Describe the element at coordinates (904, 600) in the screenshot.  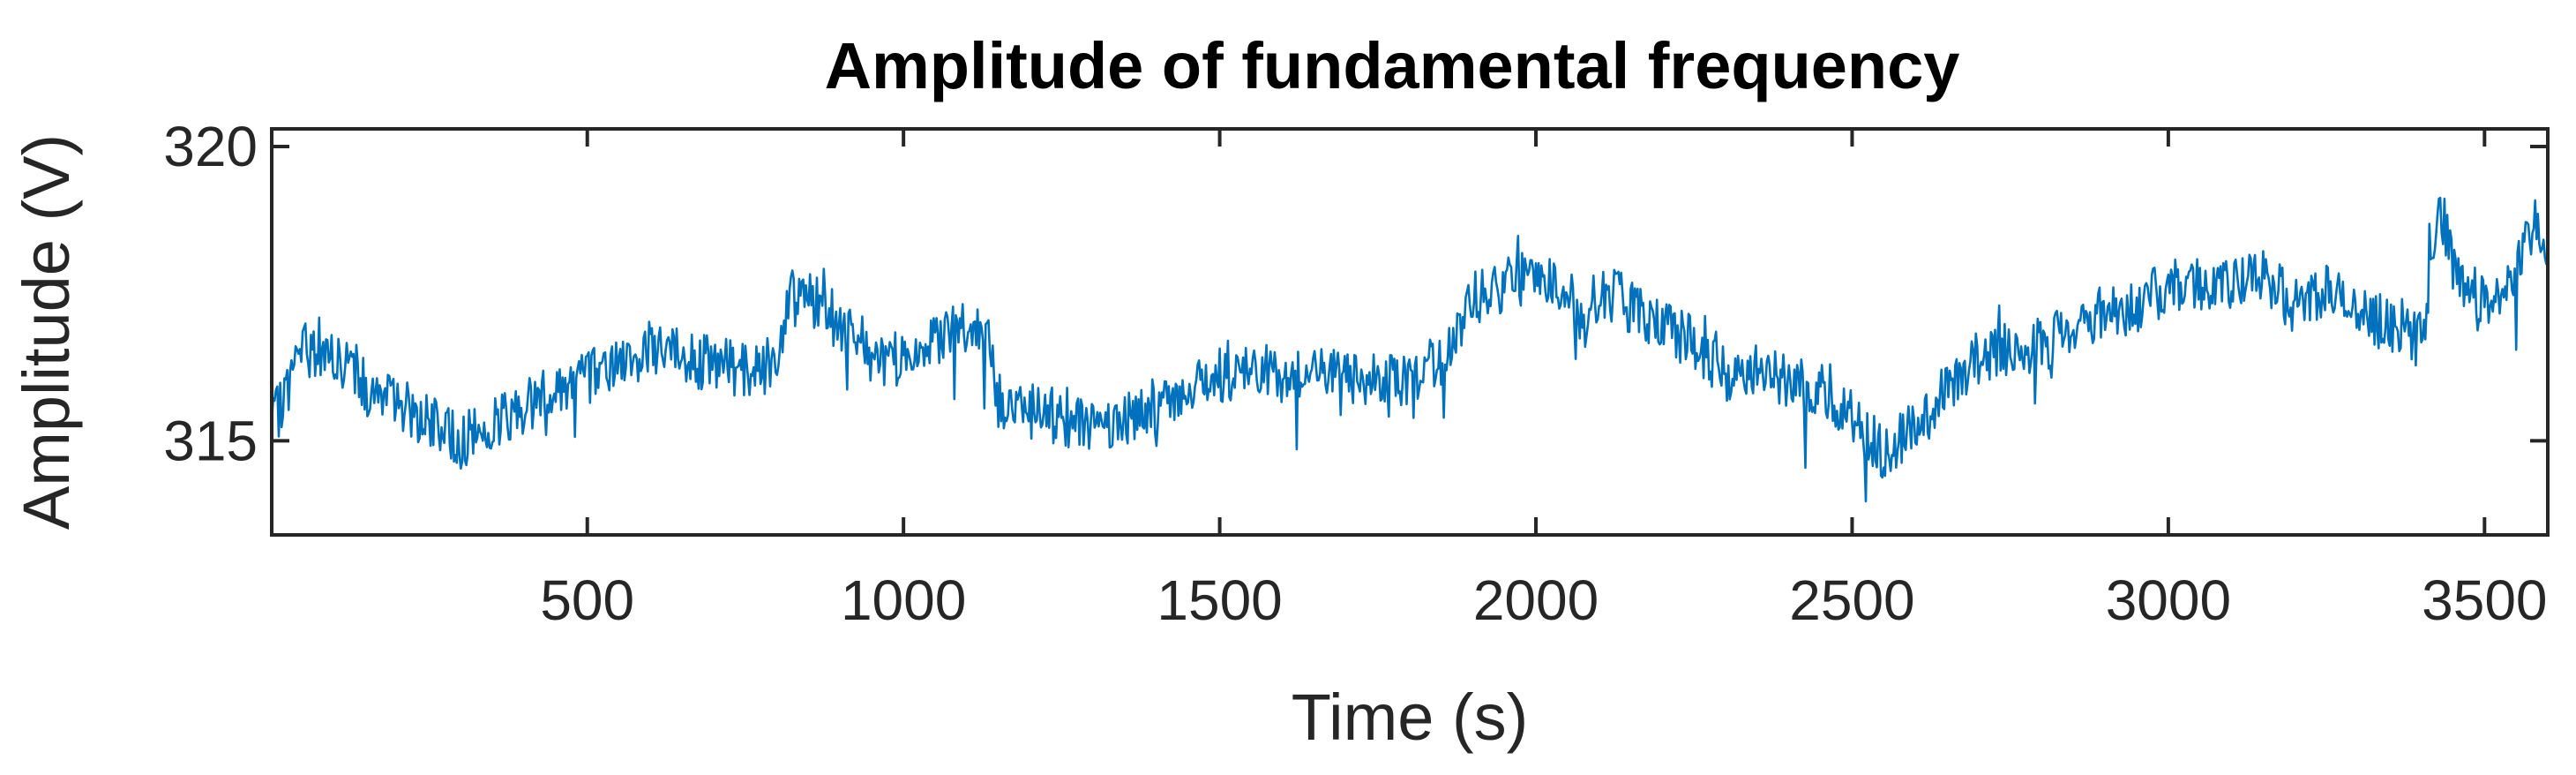
I see `x-tick-label: 1000` at that location.